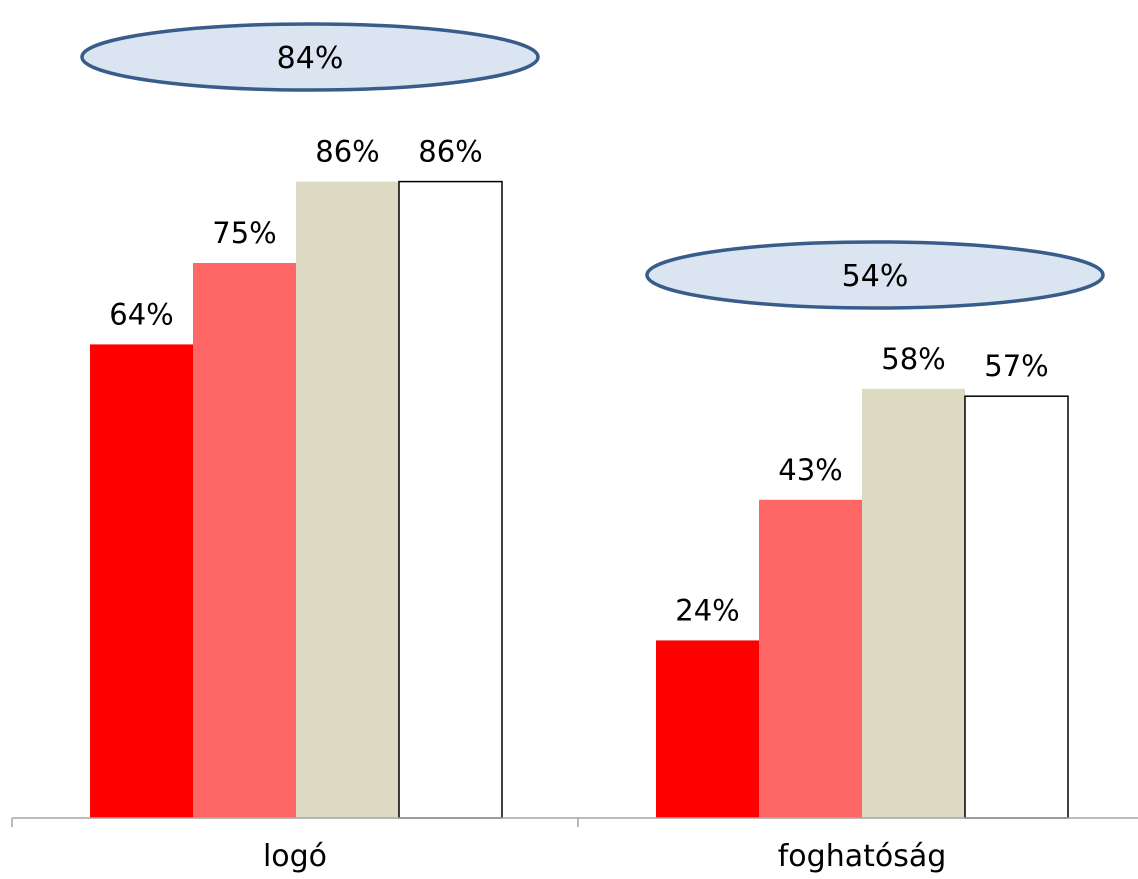 This screenshot has width=1138, height=879. What do you see at coordinates (574, 822) in the screenshot?
I see `x-axis` at bounding box center [574, 822].